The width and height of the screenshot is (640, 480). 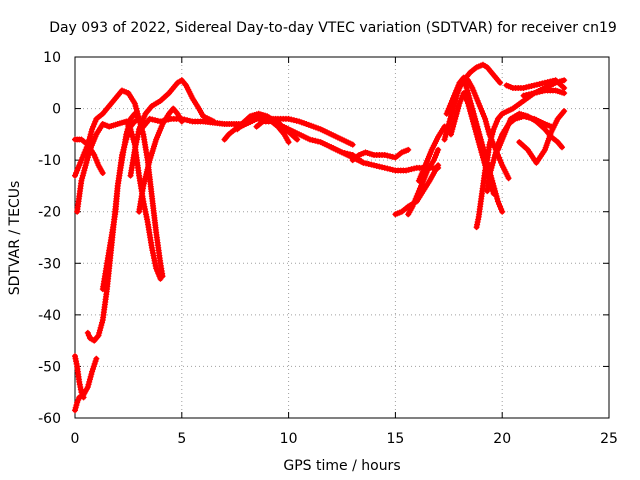 I want to click on y-tick-label: 0, so click(x=56, y=110).